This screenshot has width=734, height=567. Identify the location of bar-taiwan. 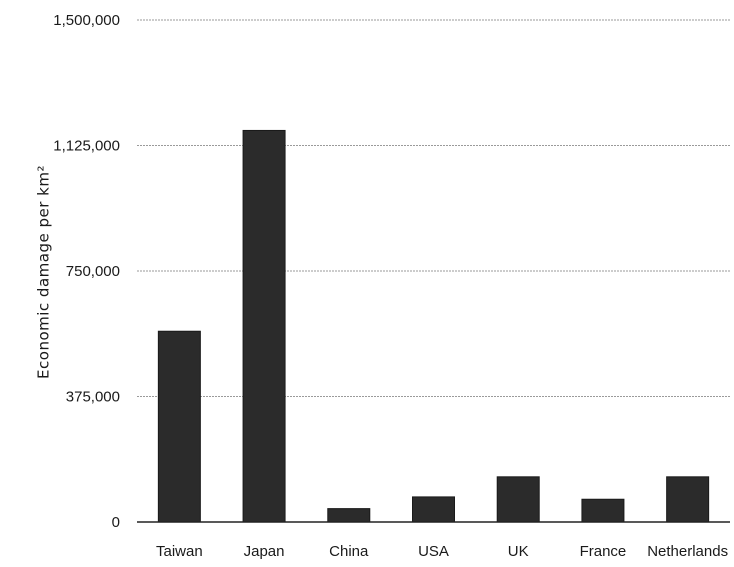
(179, 426).